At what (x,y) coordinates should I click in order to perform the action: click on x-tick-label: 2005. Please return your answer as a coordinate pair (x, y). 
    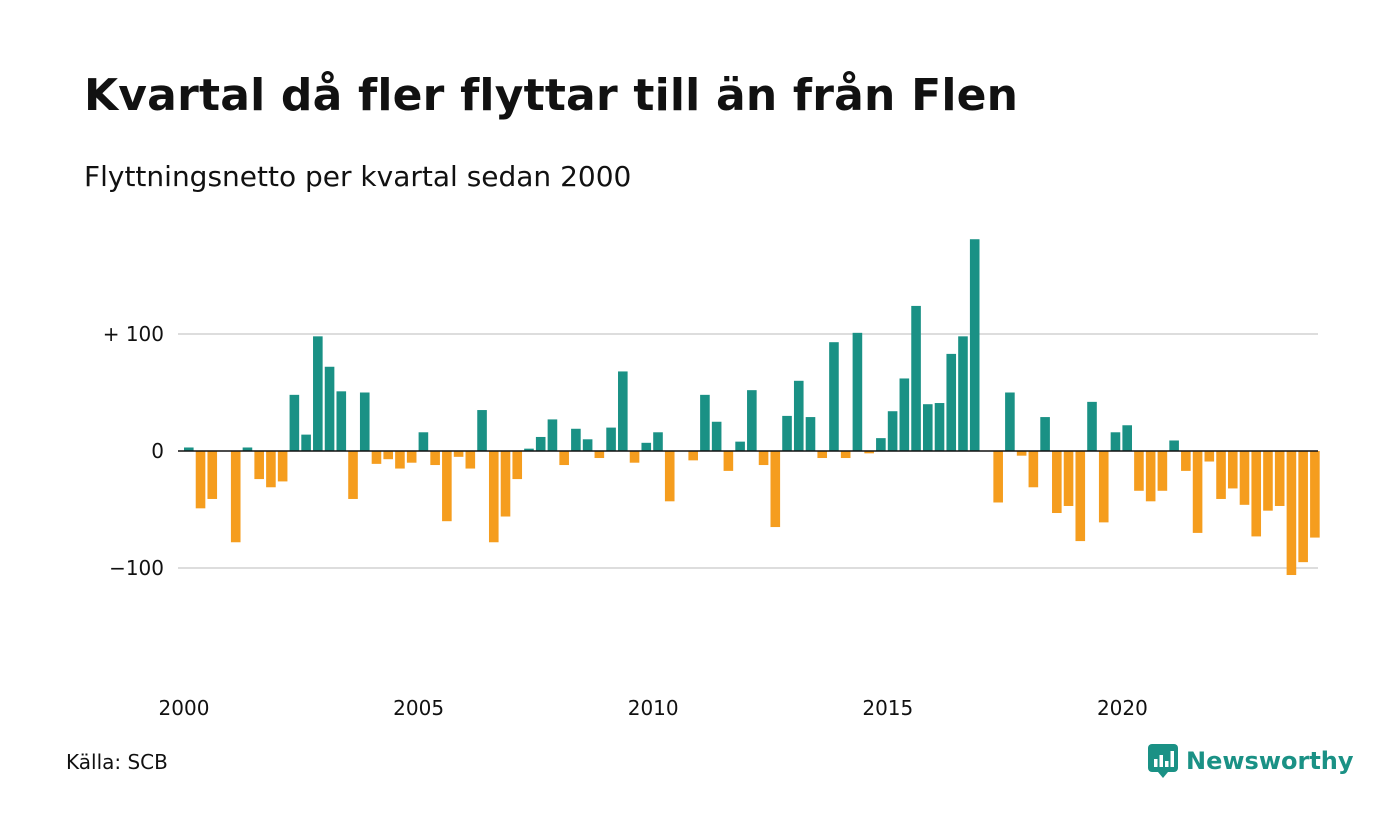
    Looking at the image, I should click on (418, 708).